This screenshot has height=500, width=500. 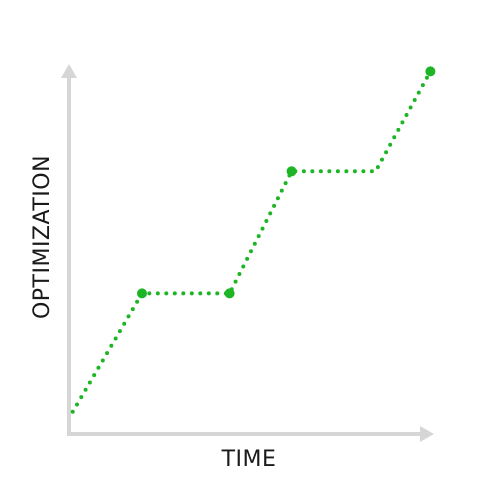 I want to click on x-axis-label: TIME, so click(x=249, y=459).